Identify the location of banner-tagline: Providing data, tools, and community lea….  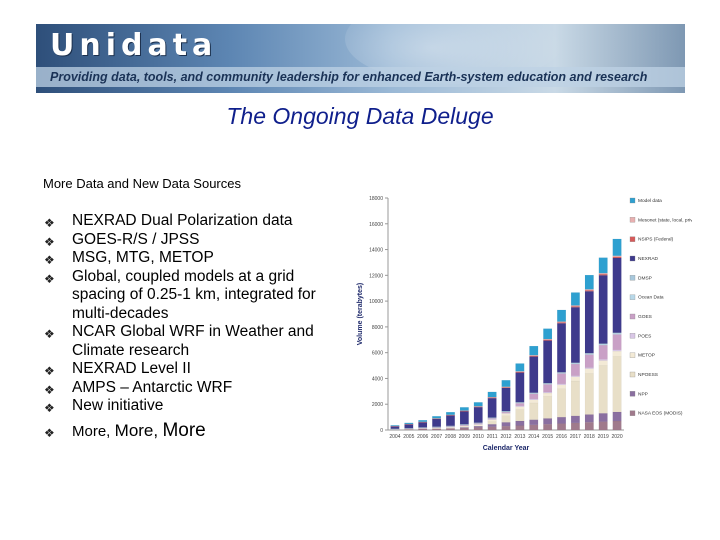
(360, 77).